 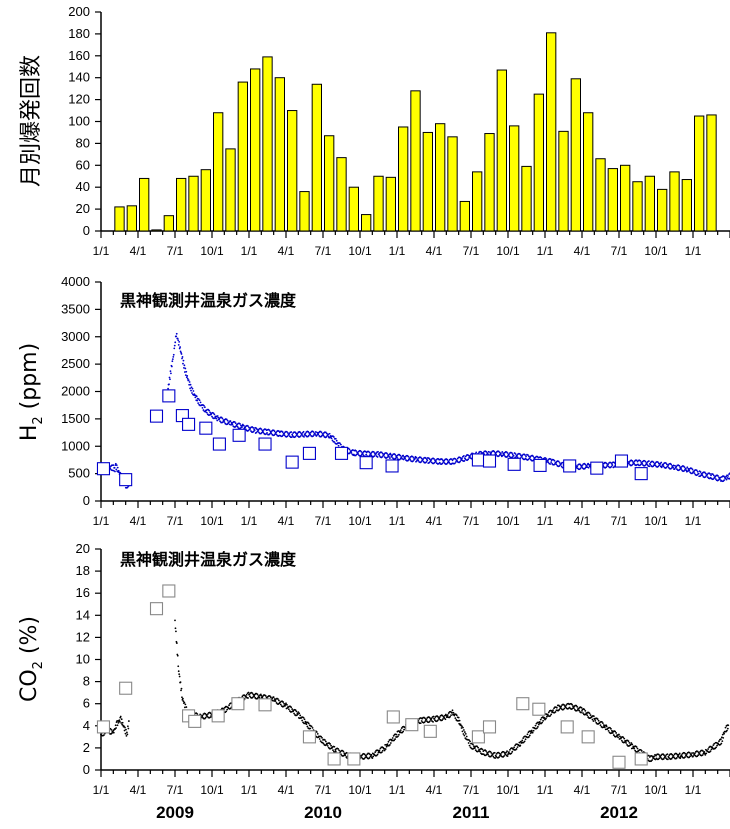 I want to click on y-tick-label: 14, so click(x=83, y=614).